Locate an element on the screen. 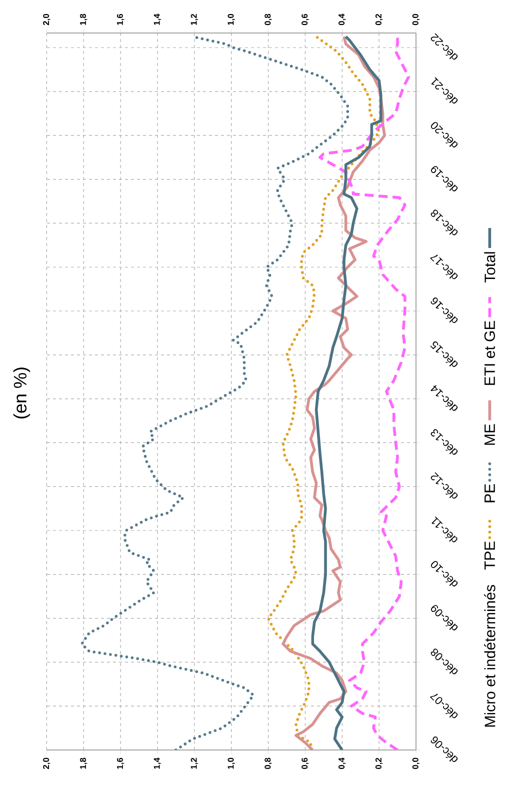  legend-label: PE is located at coordinates (489, 493).